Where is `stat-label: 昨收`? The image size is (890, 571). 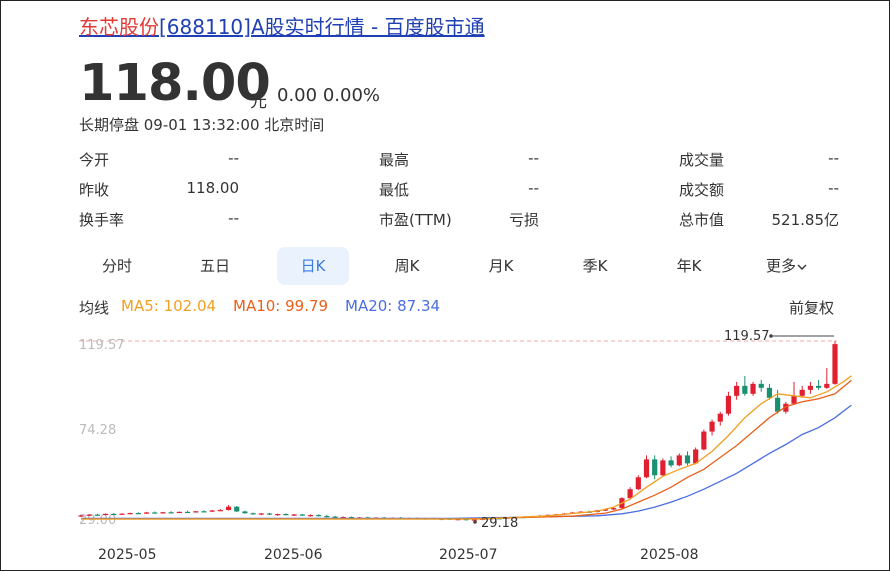
stat-label: 昨收 is located at coordinates (94, 190).